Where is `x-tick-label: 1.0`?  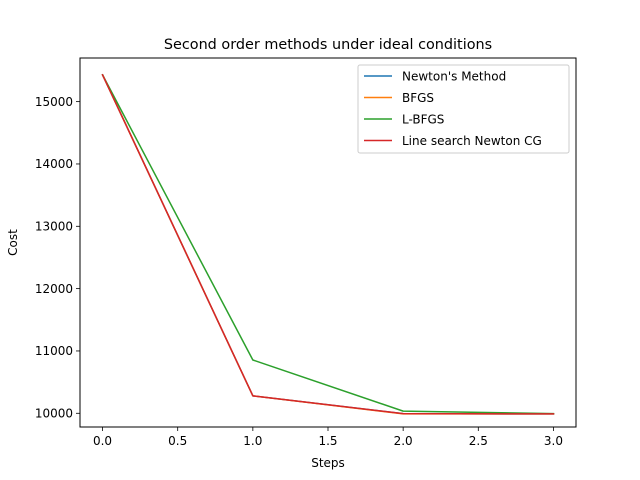 x-tick-label: 1.0 is located at coordinates (252, 441).